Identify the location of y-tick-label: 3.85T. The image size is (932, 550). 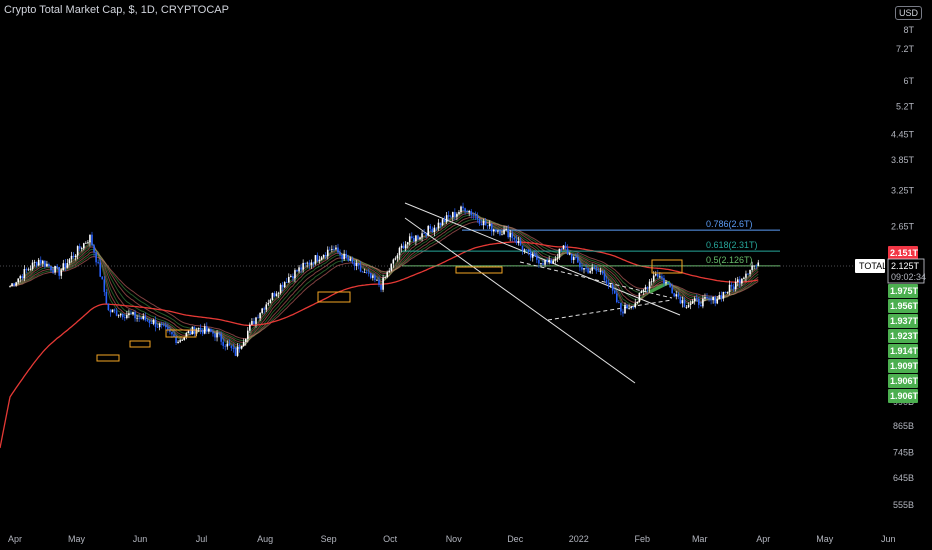
(903, 160).